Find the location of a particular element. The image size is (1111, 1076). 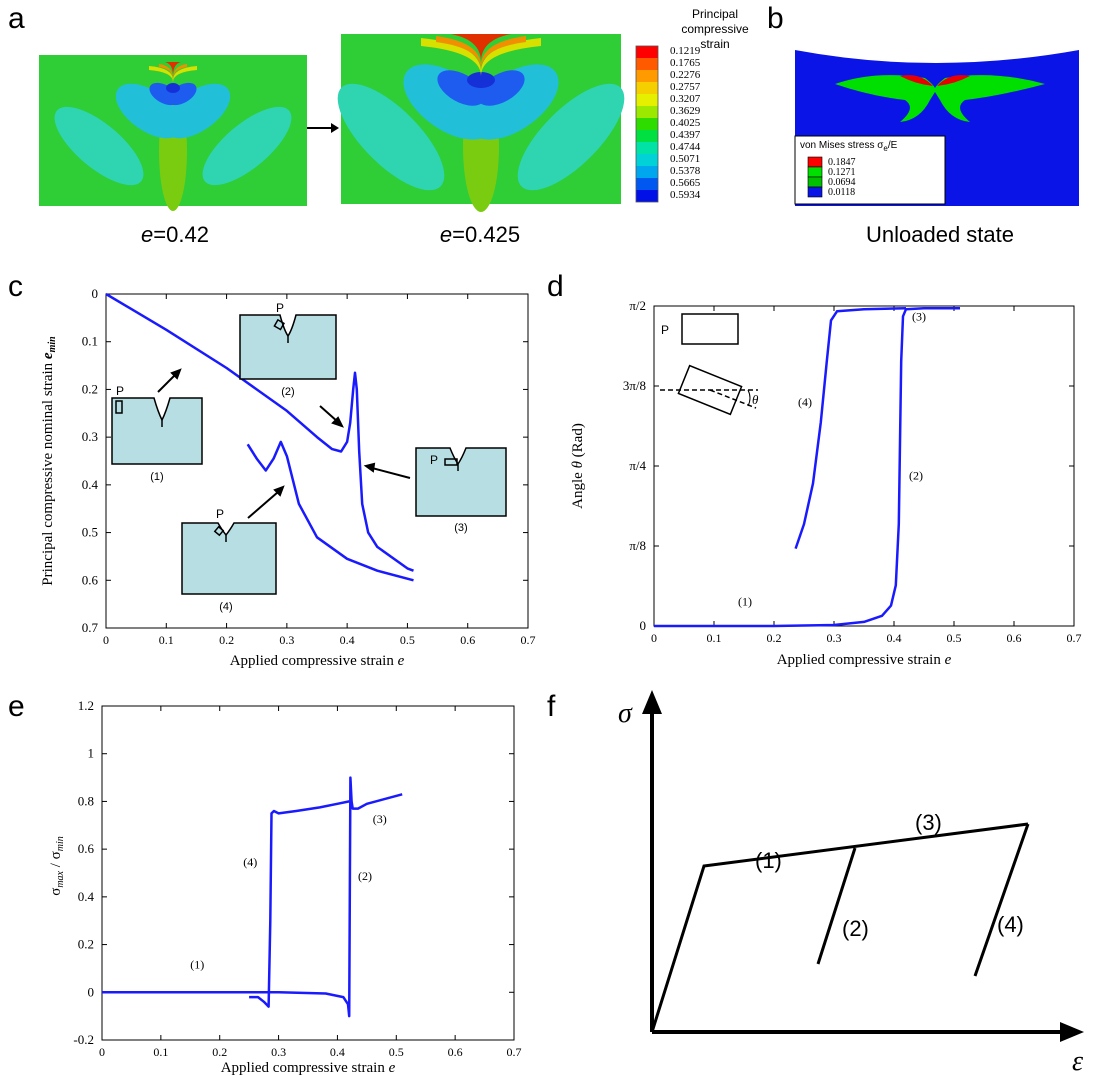

panel-a-field-left is located at coordinates (173, 133).